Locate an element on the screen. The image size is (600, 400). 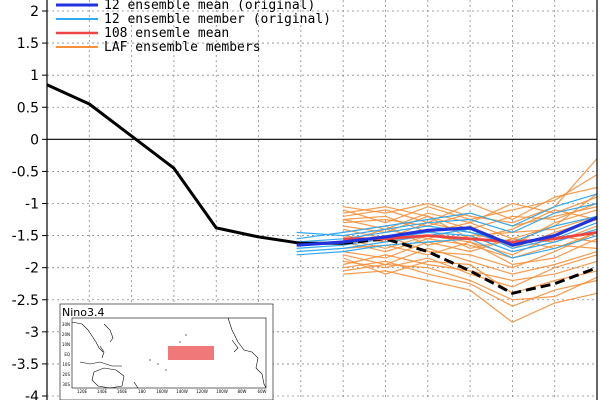
inset-lat-label: 20N is located at coordinates (66, 334).